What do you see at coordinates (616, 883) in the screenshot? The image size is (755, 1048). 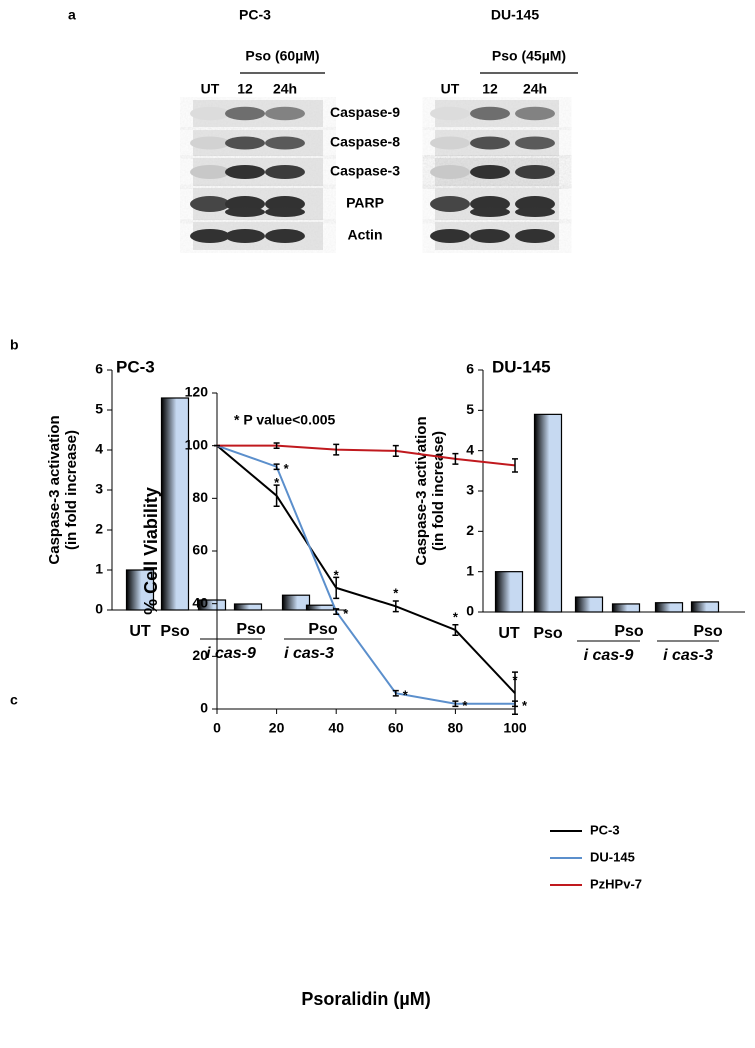 I see `legend-label: PzHPv-7` at bounding box center [616, 883].